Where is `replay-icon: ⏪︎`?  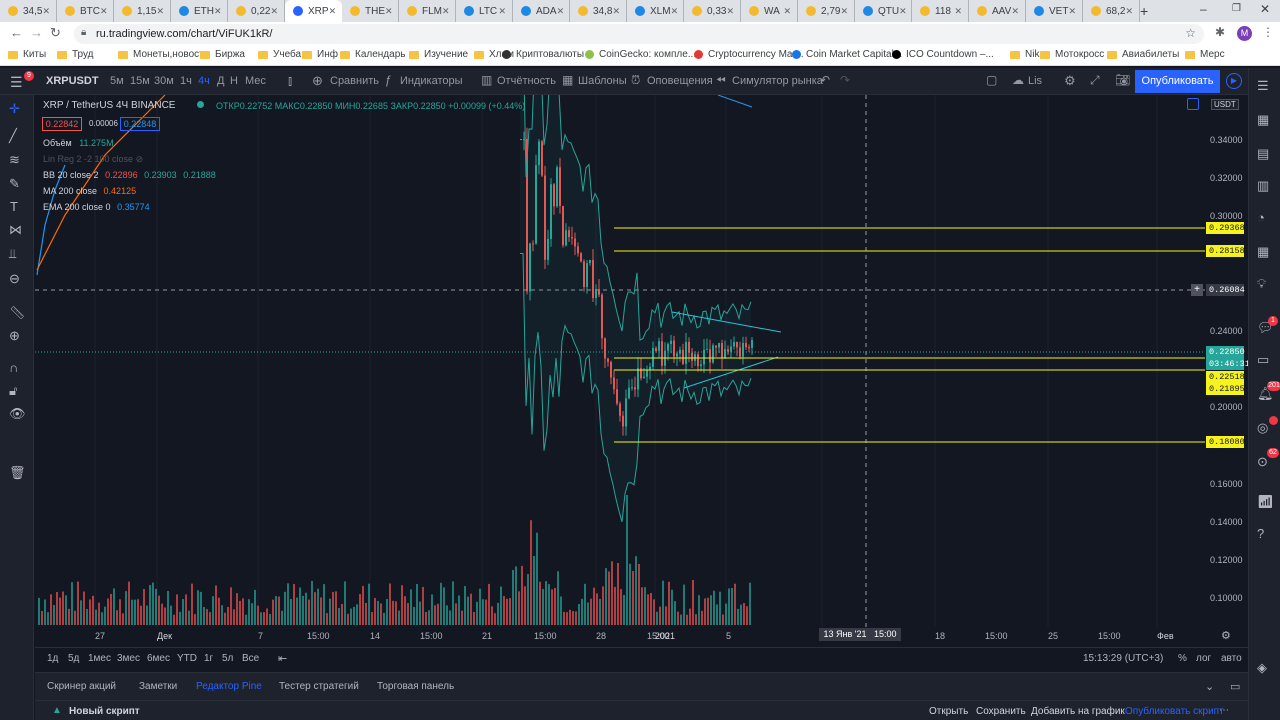 replay-icon: ⏪︎ is located at coordinates (721, 80).